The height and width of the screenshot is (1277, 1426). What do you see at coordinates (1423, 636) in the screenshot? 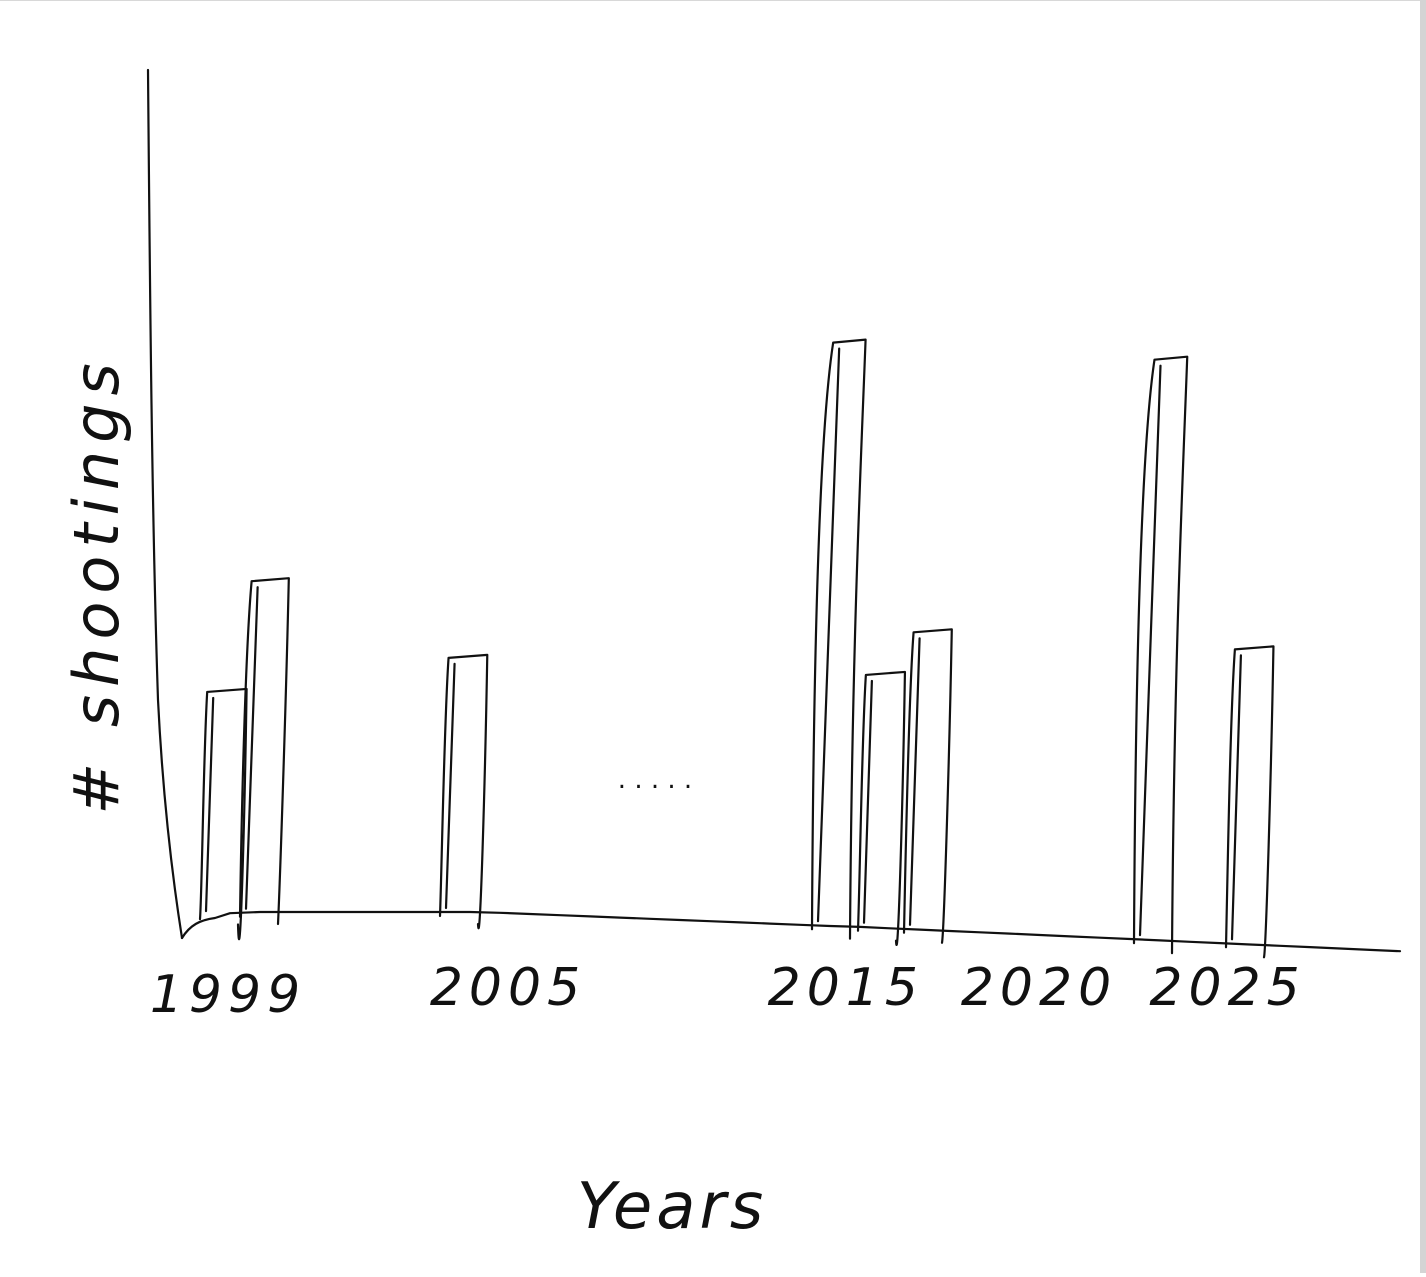
I see `scrollbar-track` at bounding box center [1423, 636].